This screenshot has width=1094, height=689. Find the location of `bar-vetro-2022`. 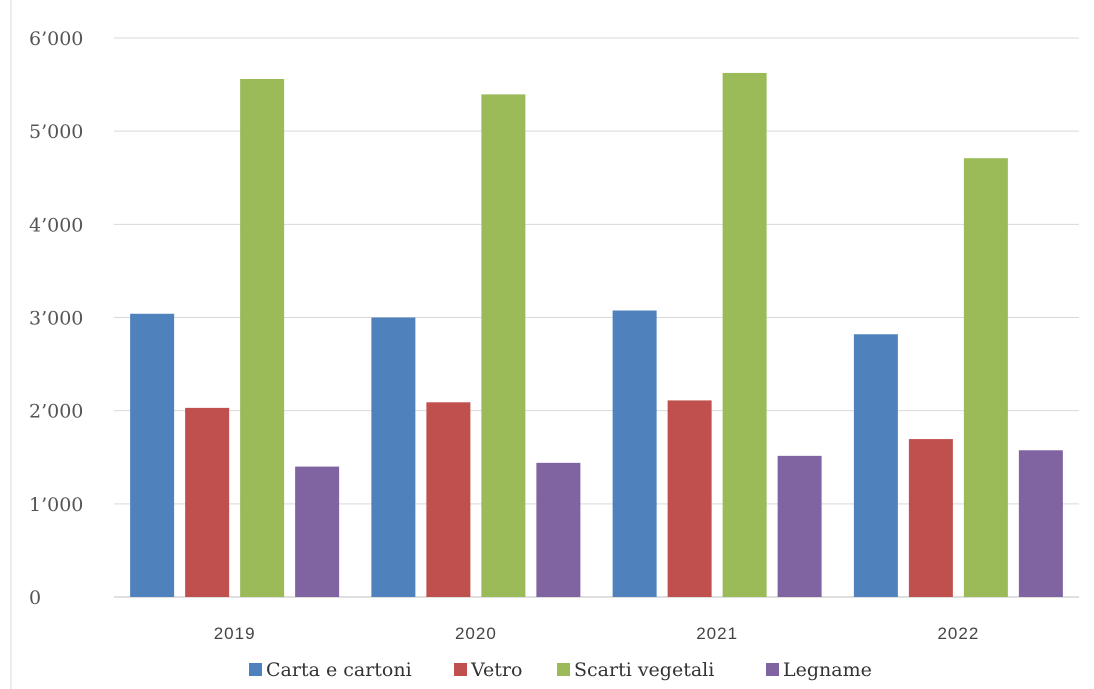

bar-vetro-2022 is located at coordinates (930, 518).